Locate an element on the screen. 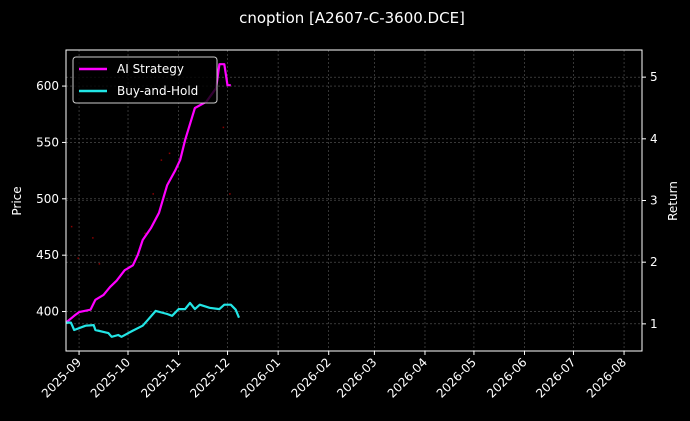  left-tick-label: 450 is located at coordinates (47, 255).